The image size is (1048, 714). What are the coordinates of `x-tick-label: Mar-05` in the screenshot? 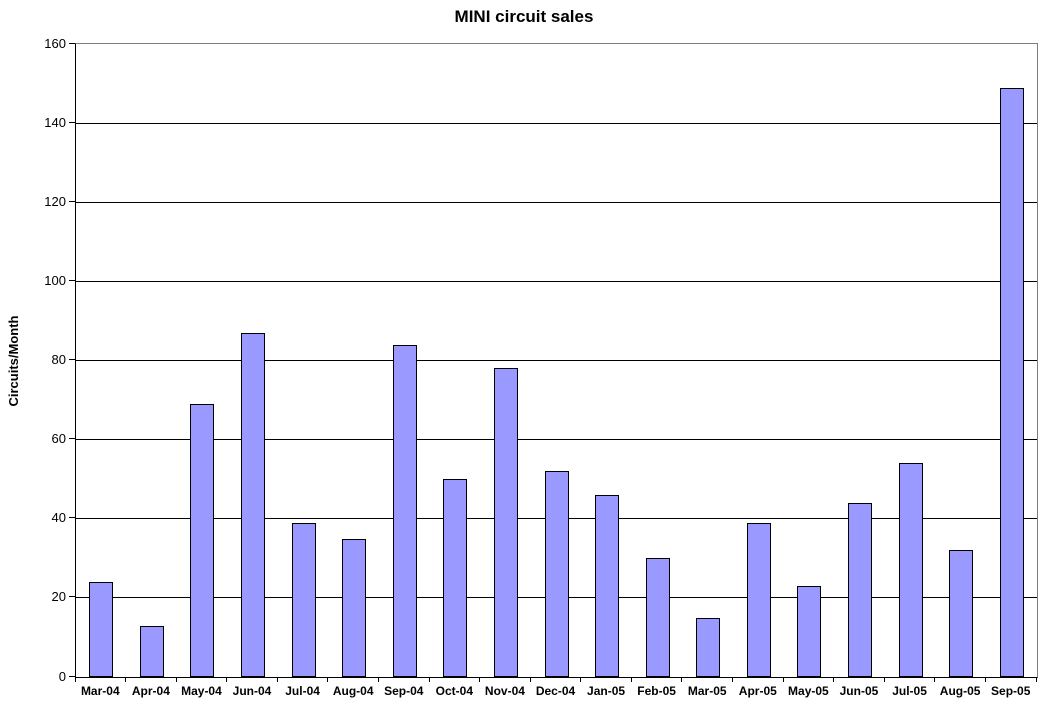 It's located at (707, 691).